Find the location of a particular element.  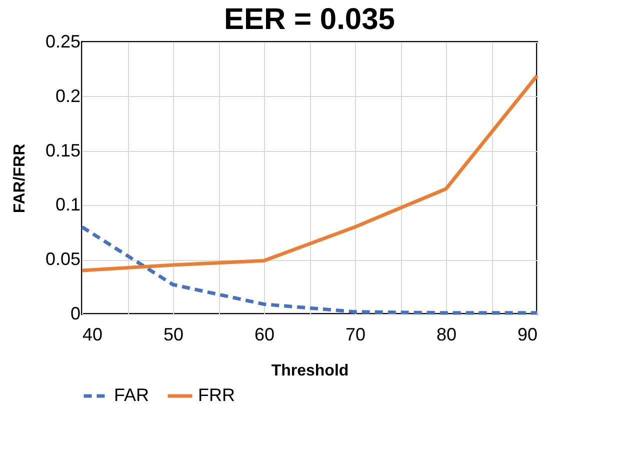

y-tick-label: 0.1 is located at coordinates (67, 204).